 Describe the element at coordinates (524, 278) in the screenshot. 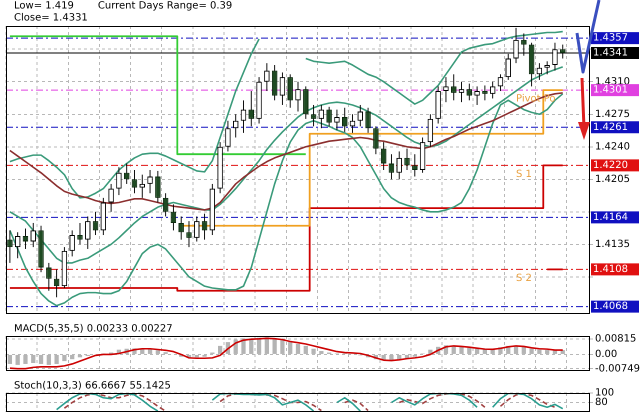

I see `annotation: S 2` at that location.